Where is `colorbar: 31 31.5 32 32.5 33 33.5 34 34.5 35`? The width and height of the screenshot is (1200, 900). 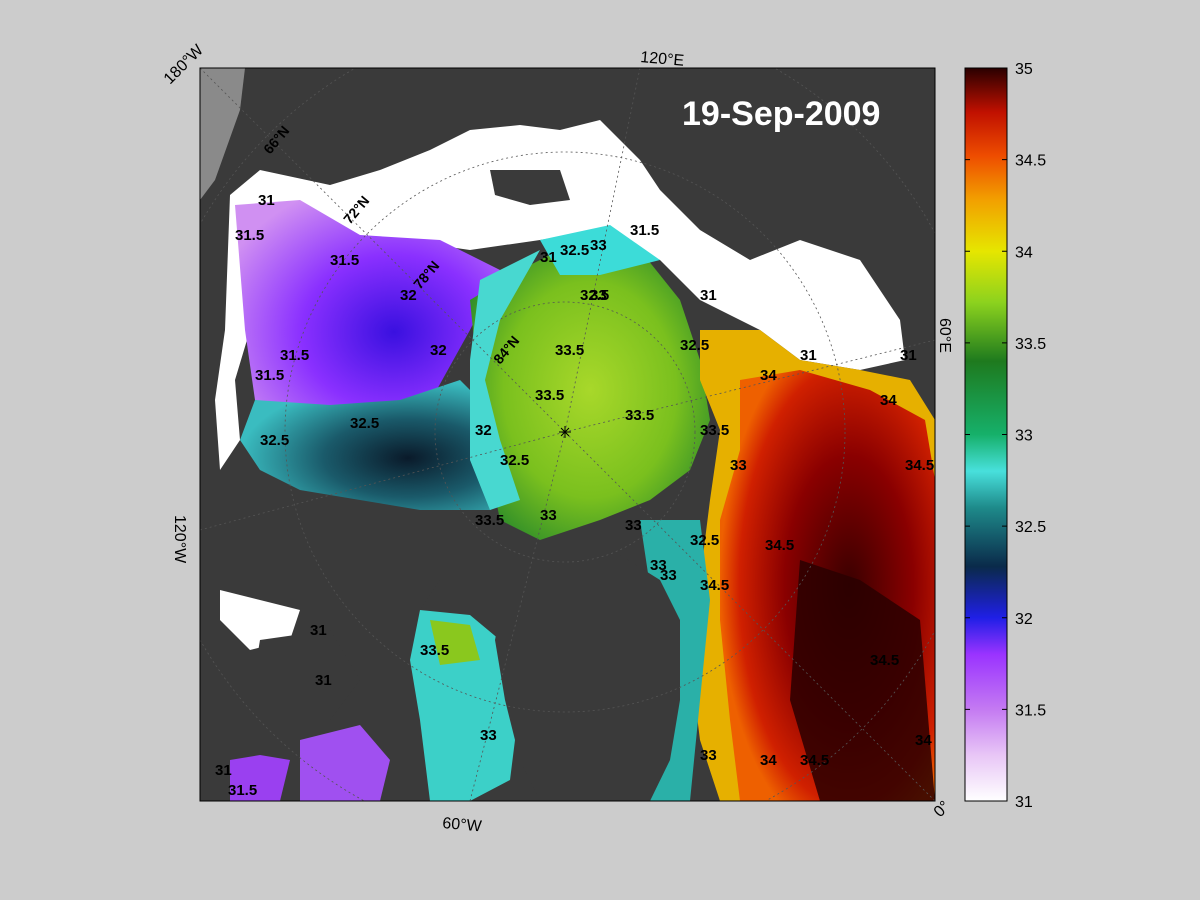
colorbar: 31 31.5 32 32.5 33 33.5 34 34.5 35 is located at coordinates (1005, 436).